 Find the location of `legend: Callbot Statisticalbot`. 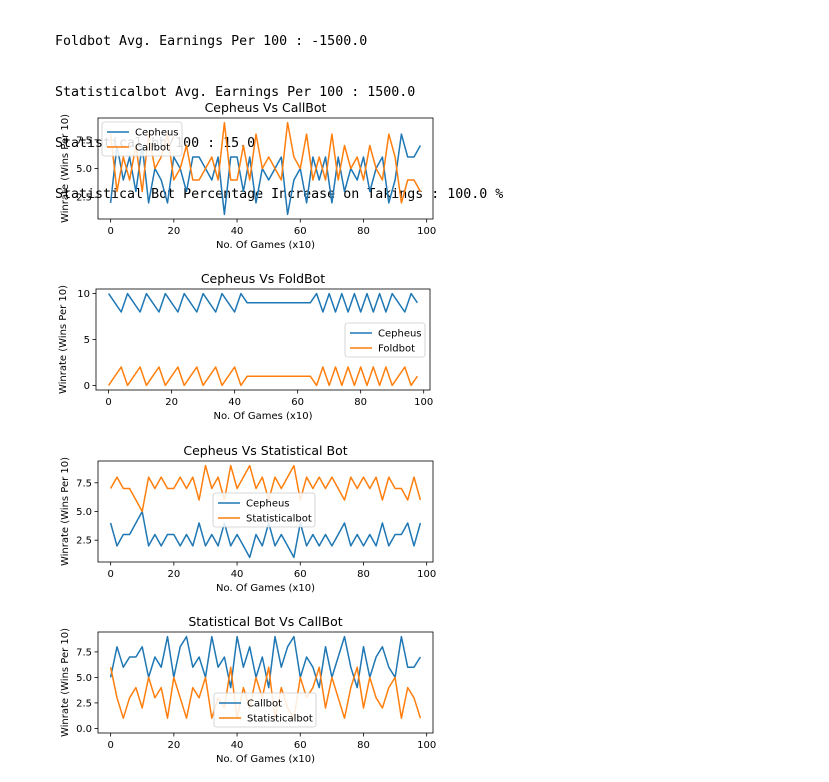

legend: Callbot Statisticalbot is located at coordinates (265, 710).